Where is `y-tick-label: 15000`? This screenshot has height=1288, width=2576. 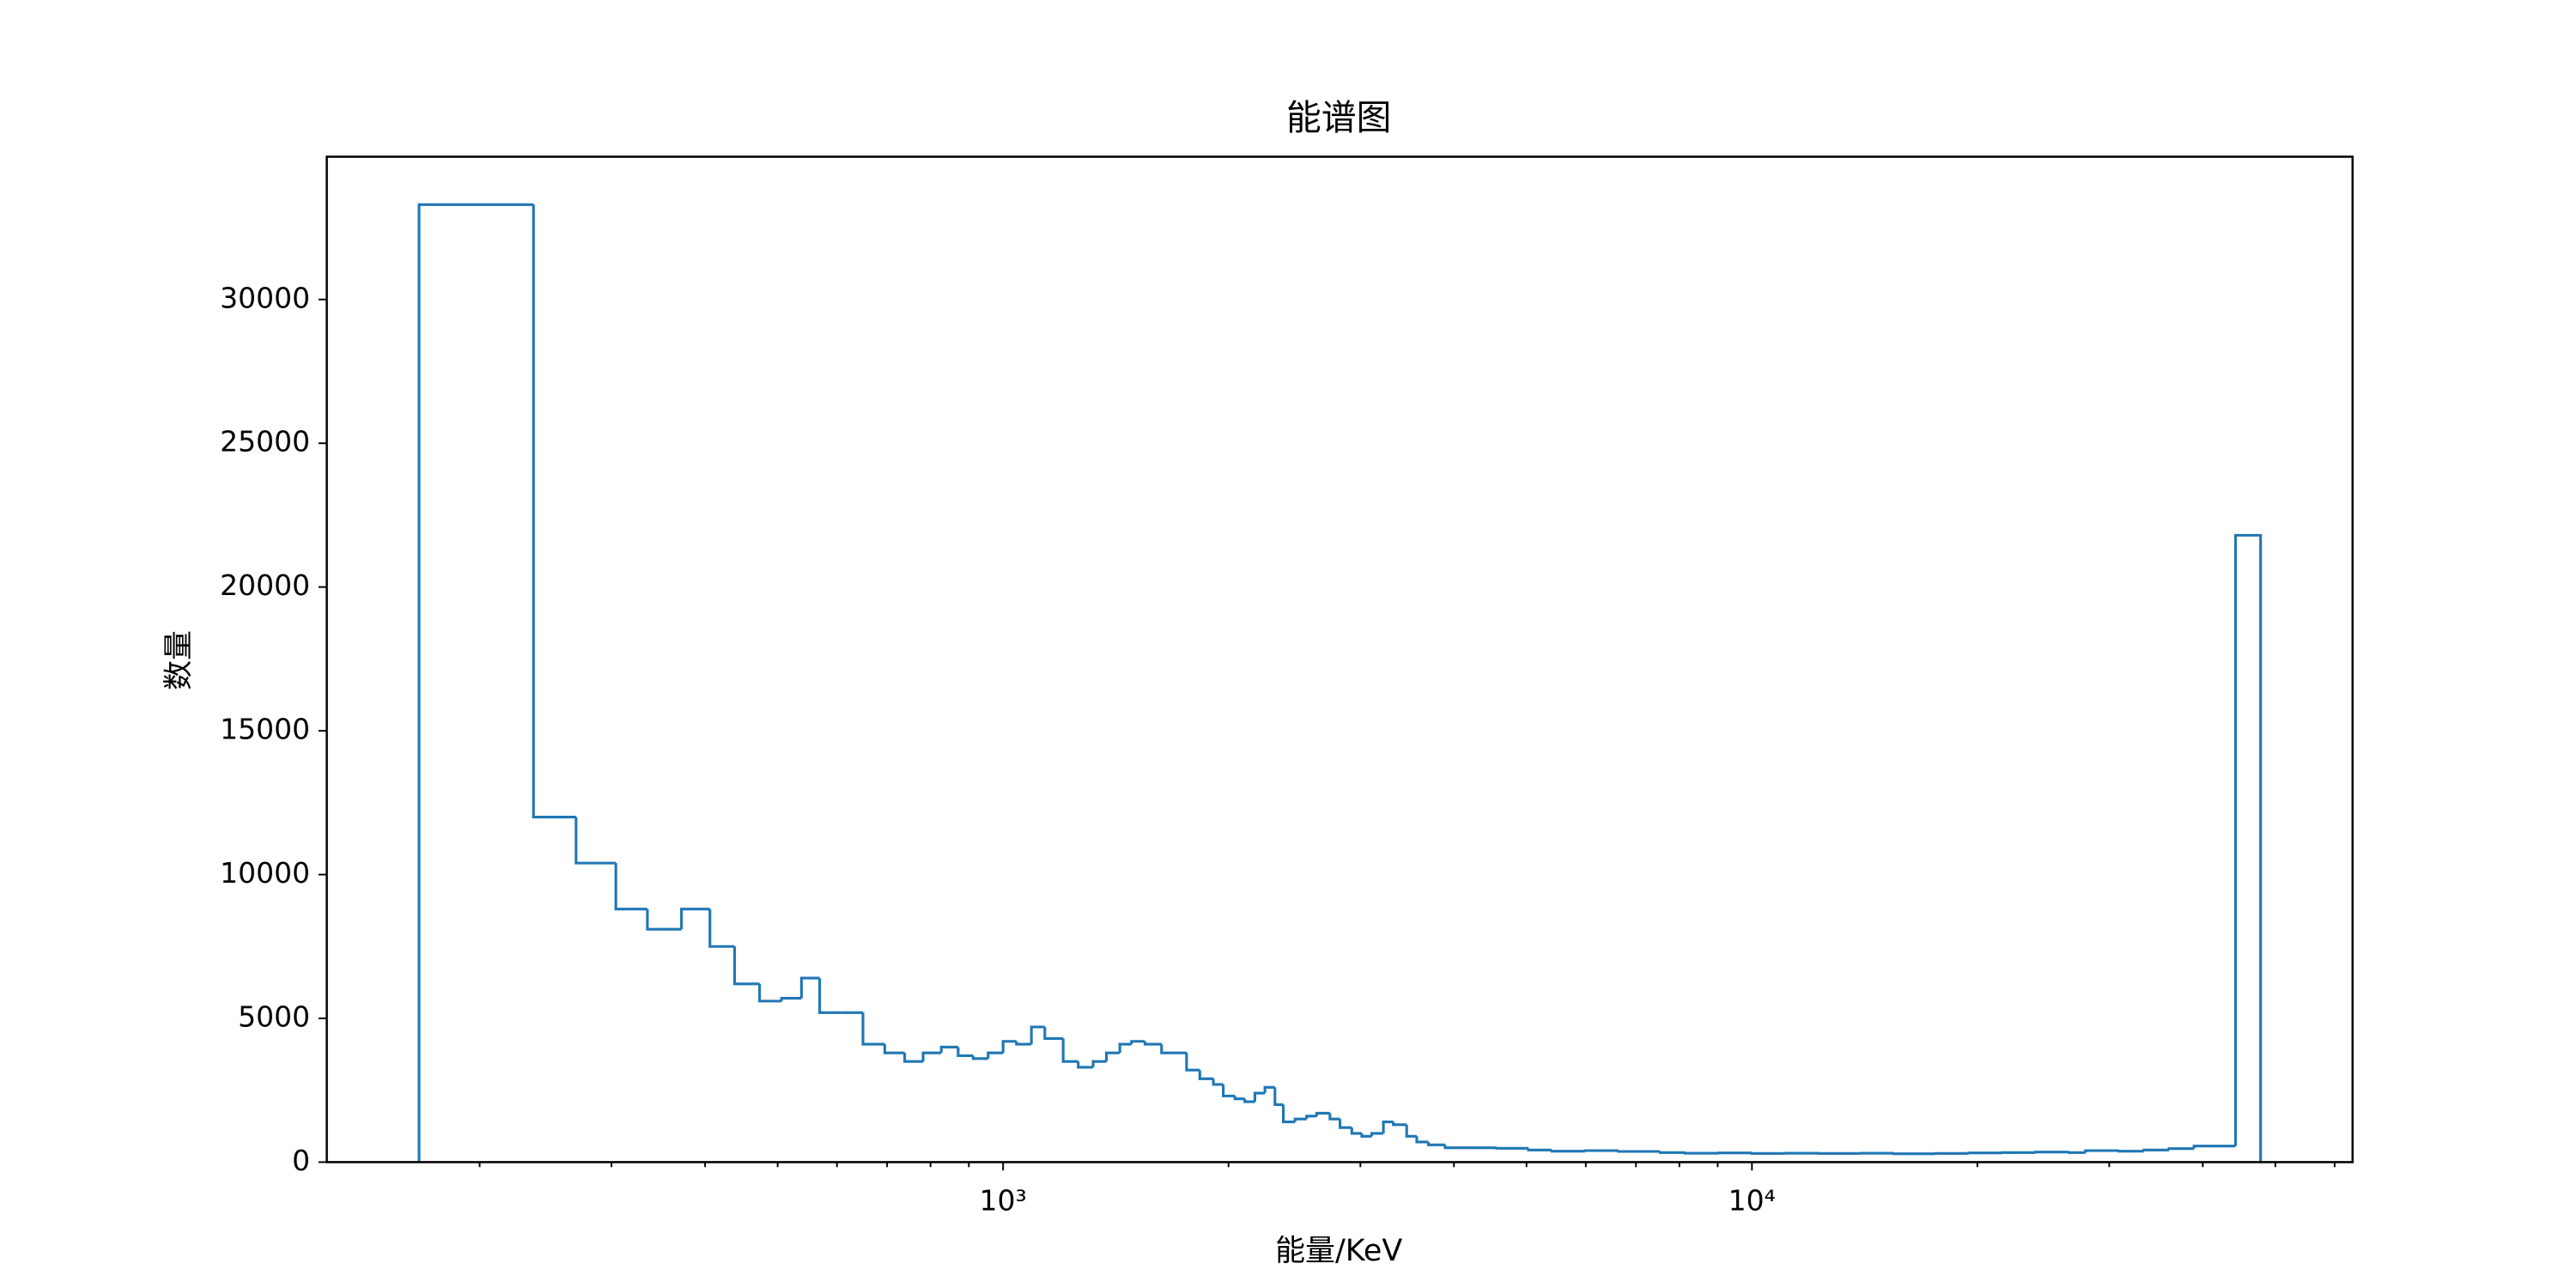 y-tick-label: 15000 is located at coordinates (265, 729).